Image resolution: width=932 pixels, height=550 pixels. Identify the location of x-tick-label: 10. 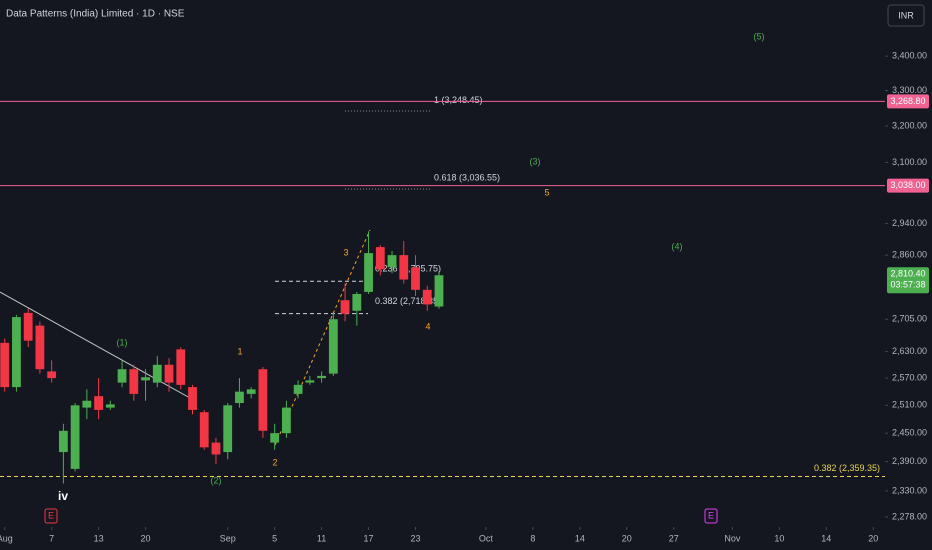
(779, 538).